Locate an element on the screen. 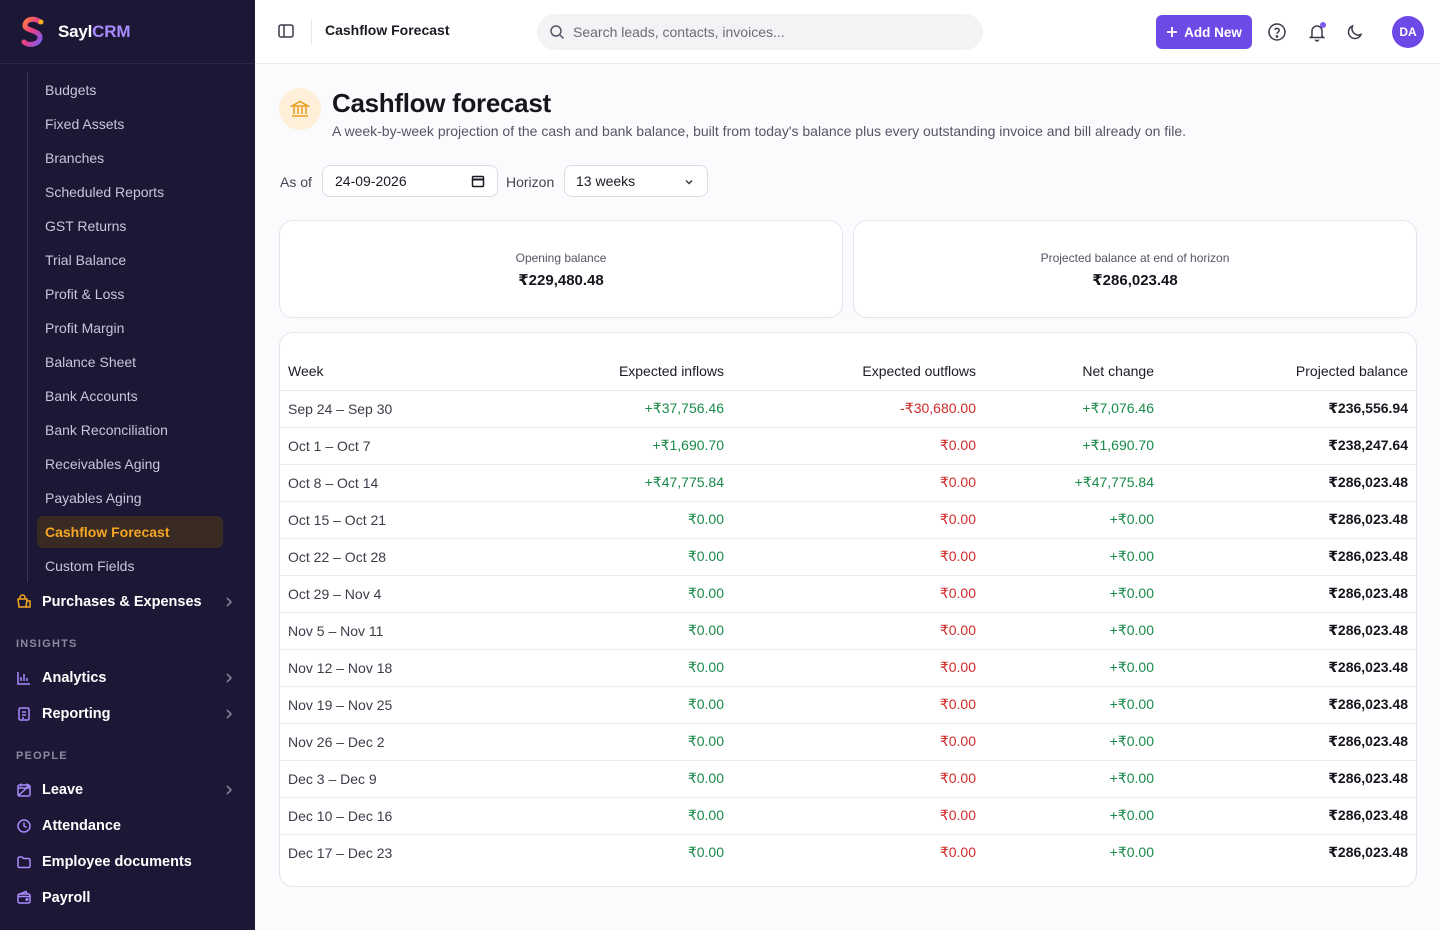 This screenshot has width=1440, height=930. cell-net-change: +₹7,076.46 is located at coordinates (1073, 409).